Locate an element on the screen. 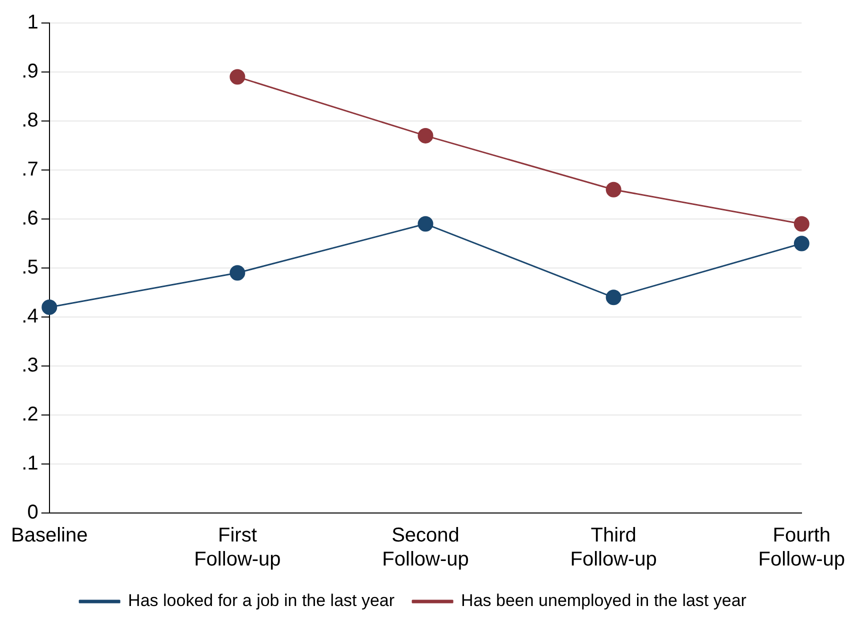 This screenshot has width=858, height=631. y-tick-label: .1 is located at coordinates (30, 463).